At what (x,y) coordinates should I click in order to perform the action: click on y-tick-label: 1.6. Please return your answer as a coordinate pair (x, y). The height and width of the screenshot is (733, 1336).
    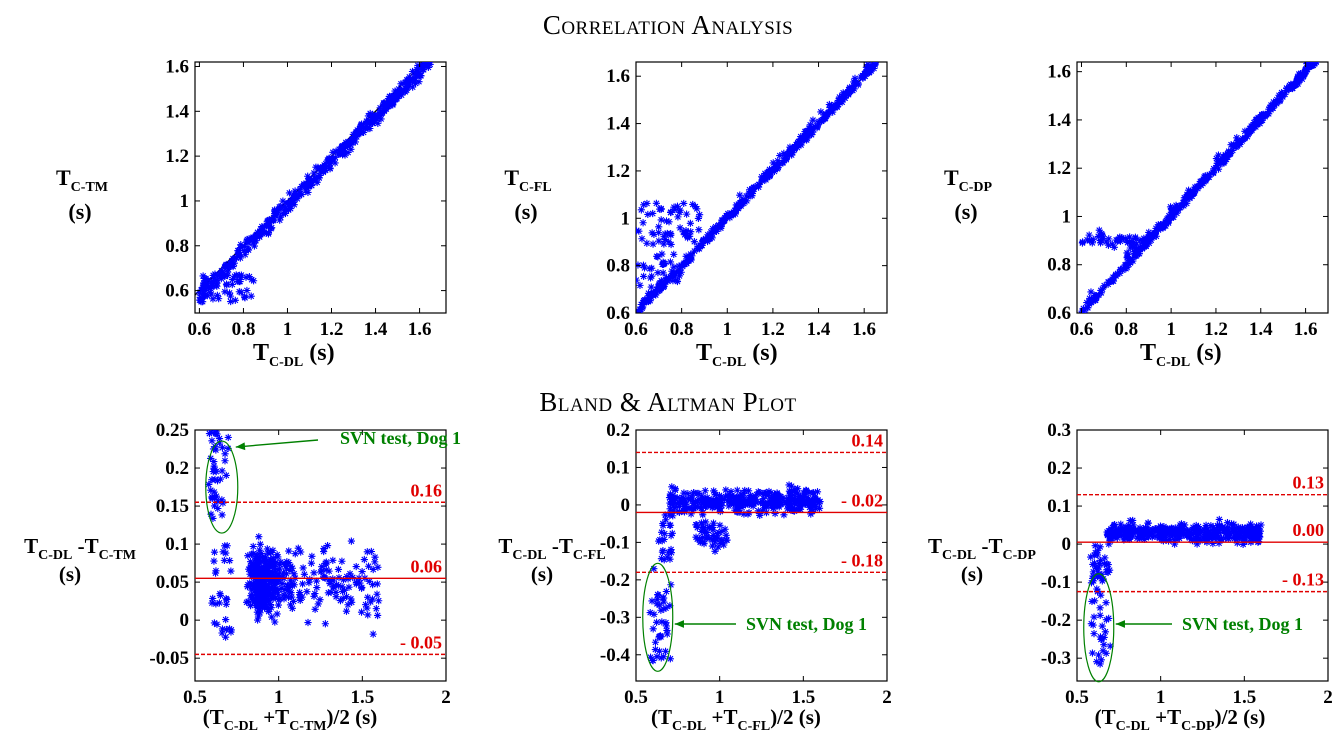
    Looking at the image, I should click on (177, 66).